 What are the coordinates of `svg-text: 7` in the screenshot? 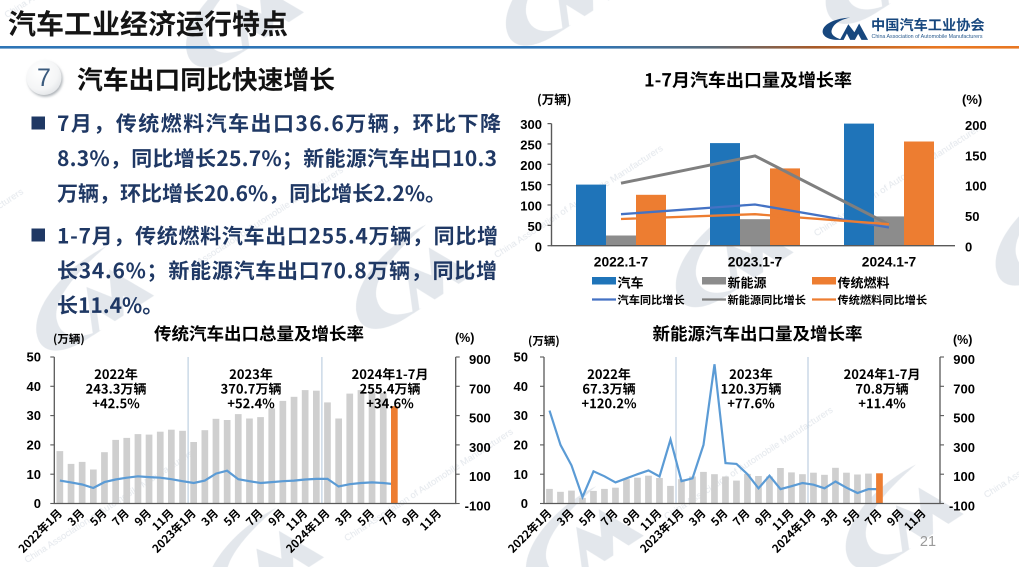 It's located at (44, 78).